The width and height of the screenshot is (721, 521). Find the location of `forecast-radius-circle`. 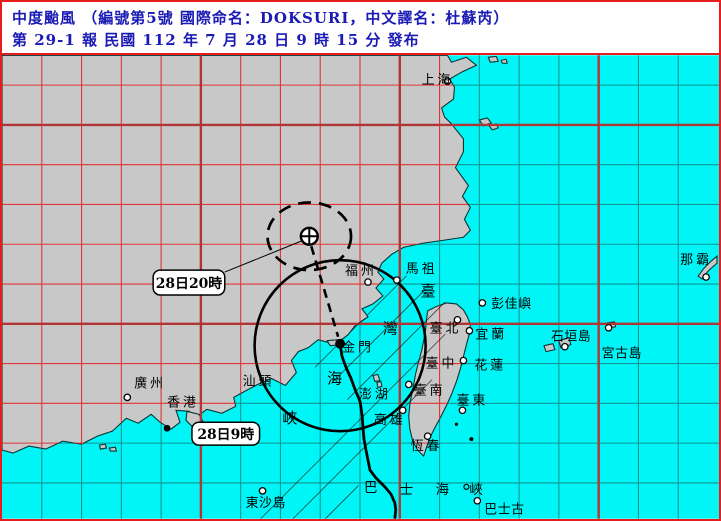

forecast-radius-circle is located at coordinates (309, 236).